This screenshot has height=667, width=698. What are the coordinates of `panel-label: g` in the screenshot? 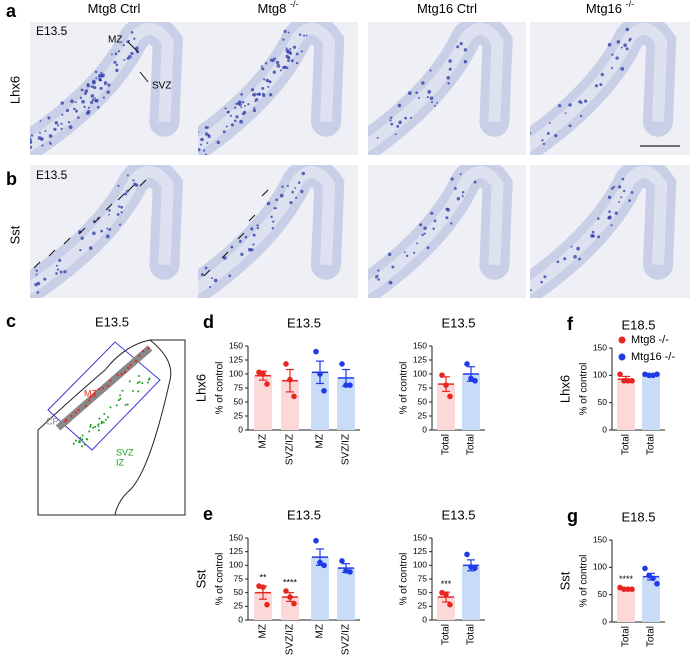 It's located at (572, 516).